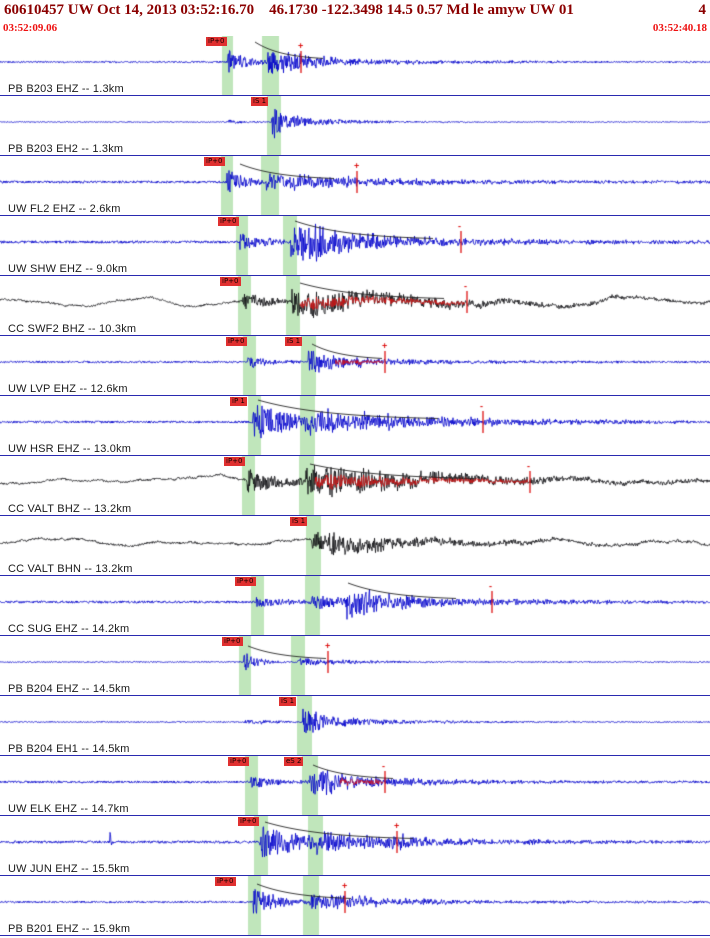 The image size is (710, 938). I want to click on trace-label: UW LVP EHZ -- 12.6km, so click(68, 389).